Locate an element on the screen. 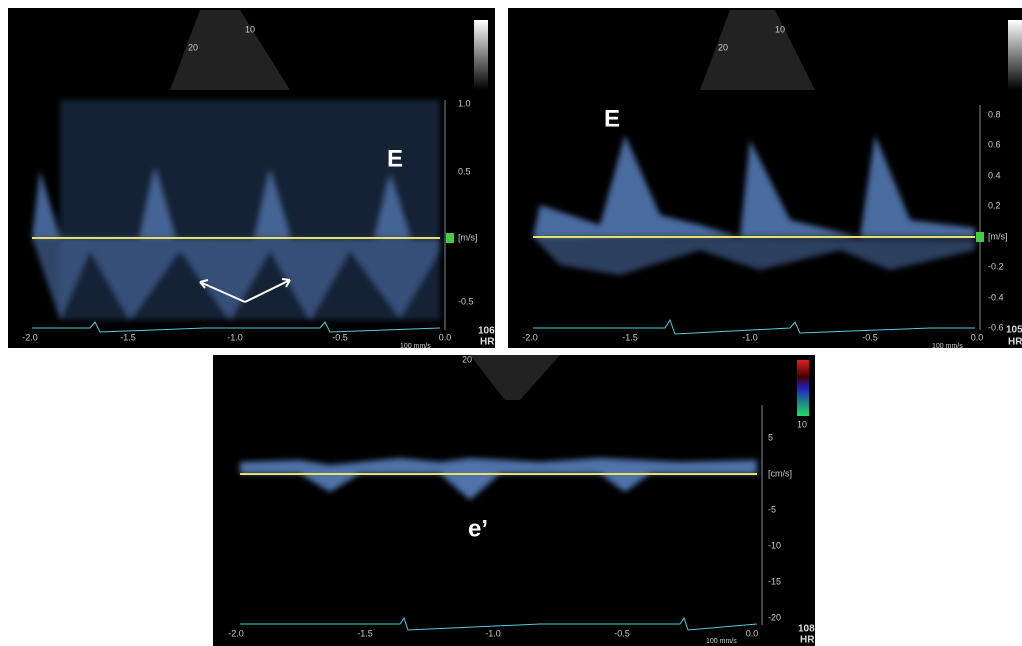  scale-label: -20 is located at coordinates (774, 617).